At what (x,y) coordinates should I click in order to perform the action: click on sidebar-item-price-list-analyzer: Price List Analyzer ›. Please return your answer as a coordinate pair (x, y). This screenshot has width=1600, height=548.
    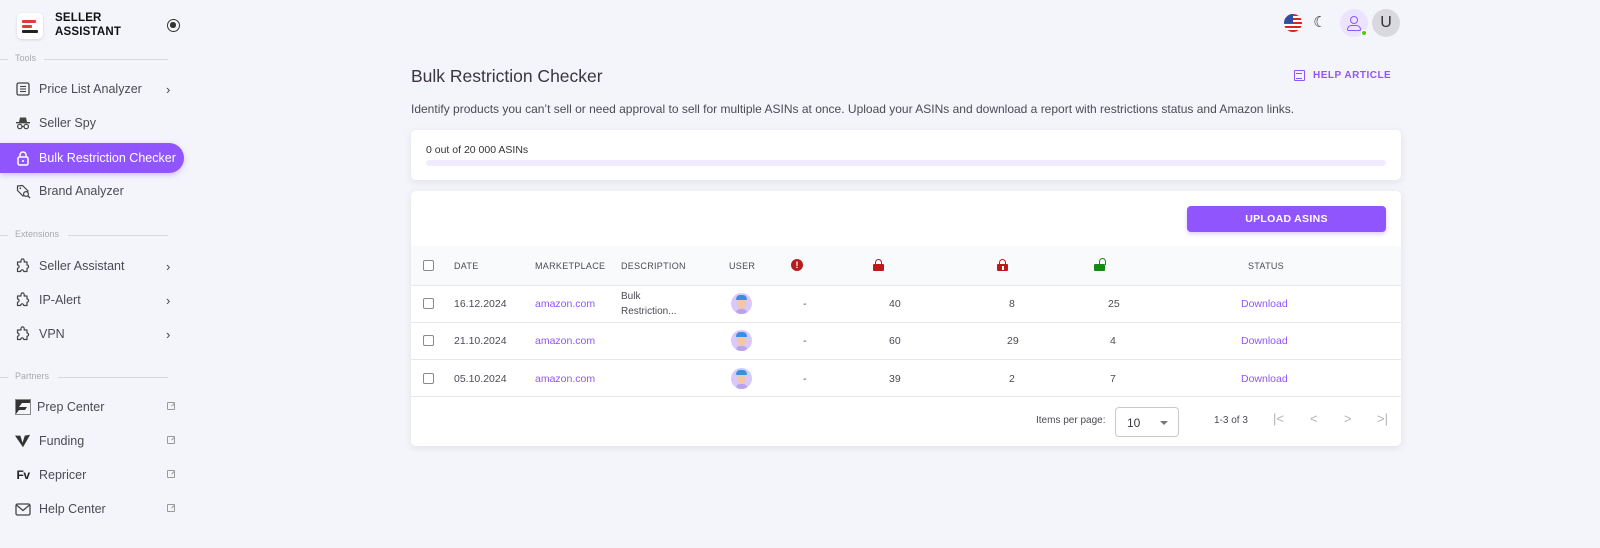
    Looking at the image, I should click on (92, 89).